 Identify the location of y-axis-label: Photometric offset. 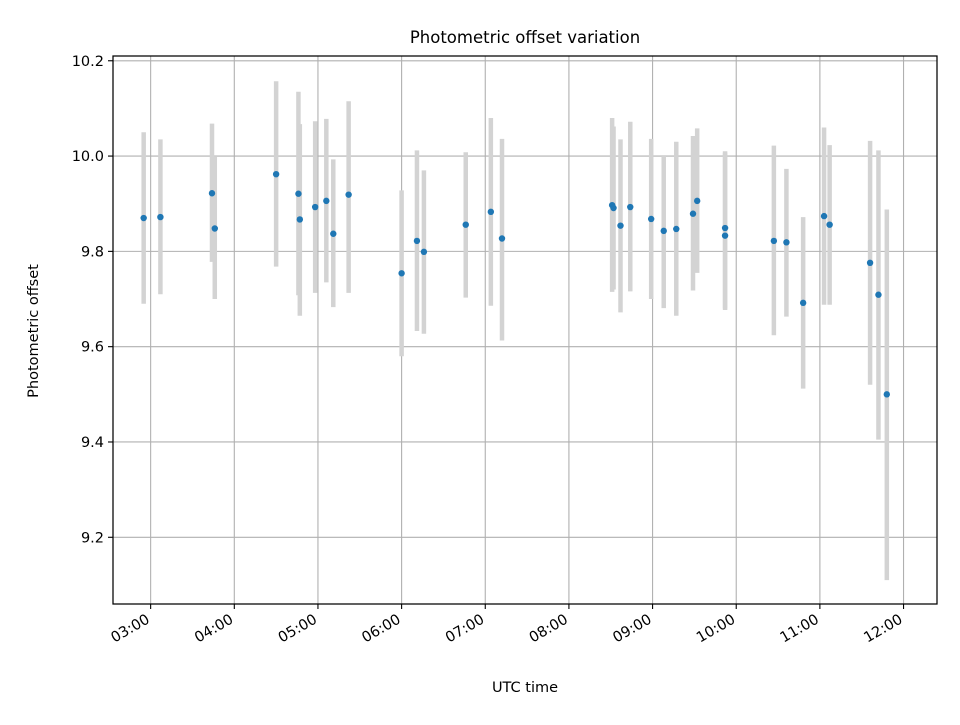
(34, 331).